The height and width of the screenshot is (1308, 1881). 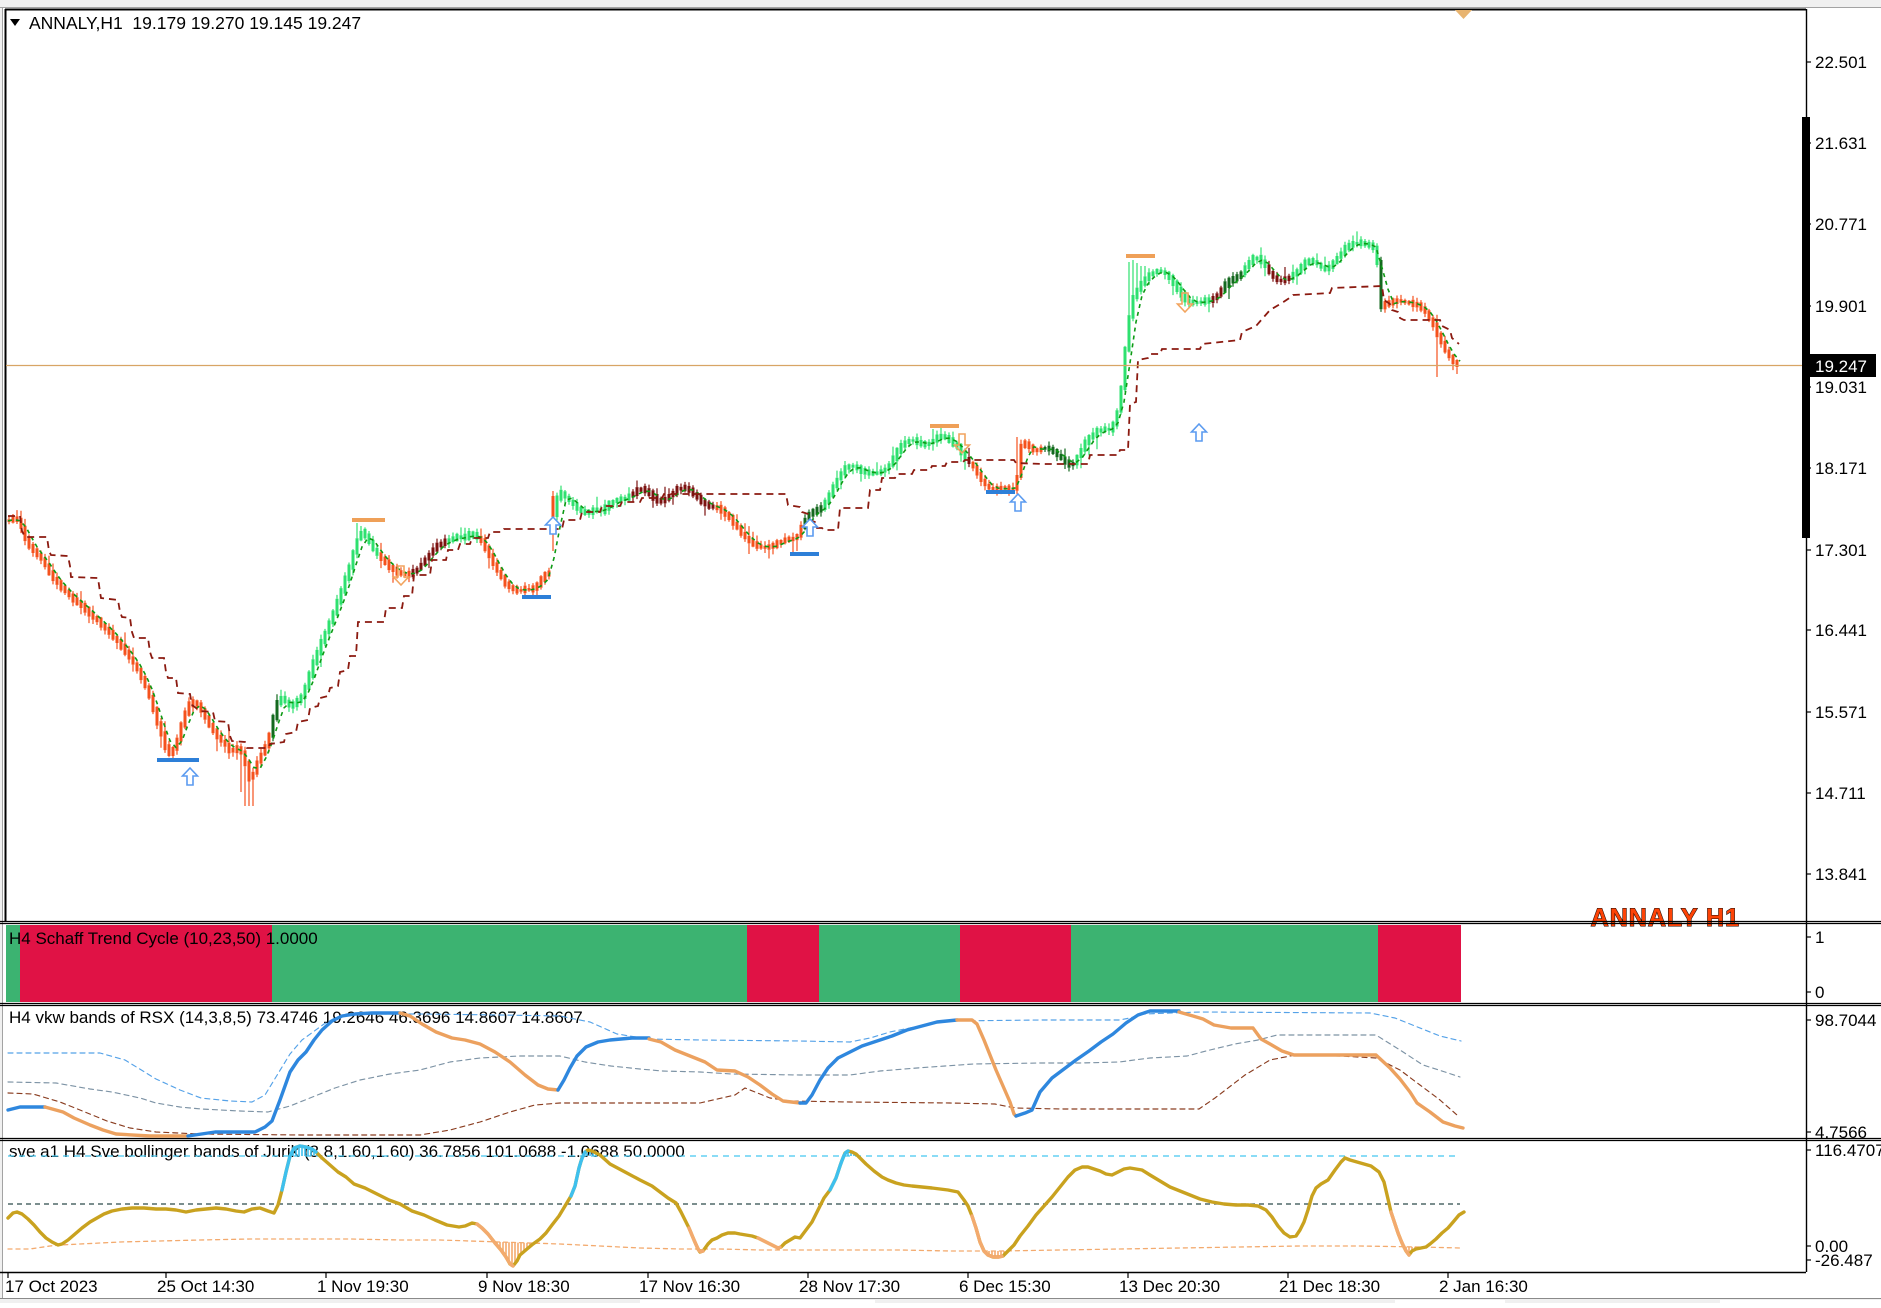 What do you see at coordinates (1329, 1286) in the screenshot?
I see `svg-text: 21 Dec 18:30` at bounding box center [1329, 1286].